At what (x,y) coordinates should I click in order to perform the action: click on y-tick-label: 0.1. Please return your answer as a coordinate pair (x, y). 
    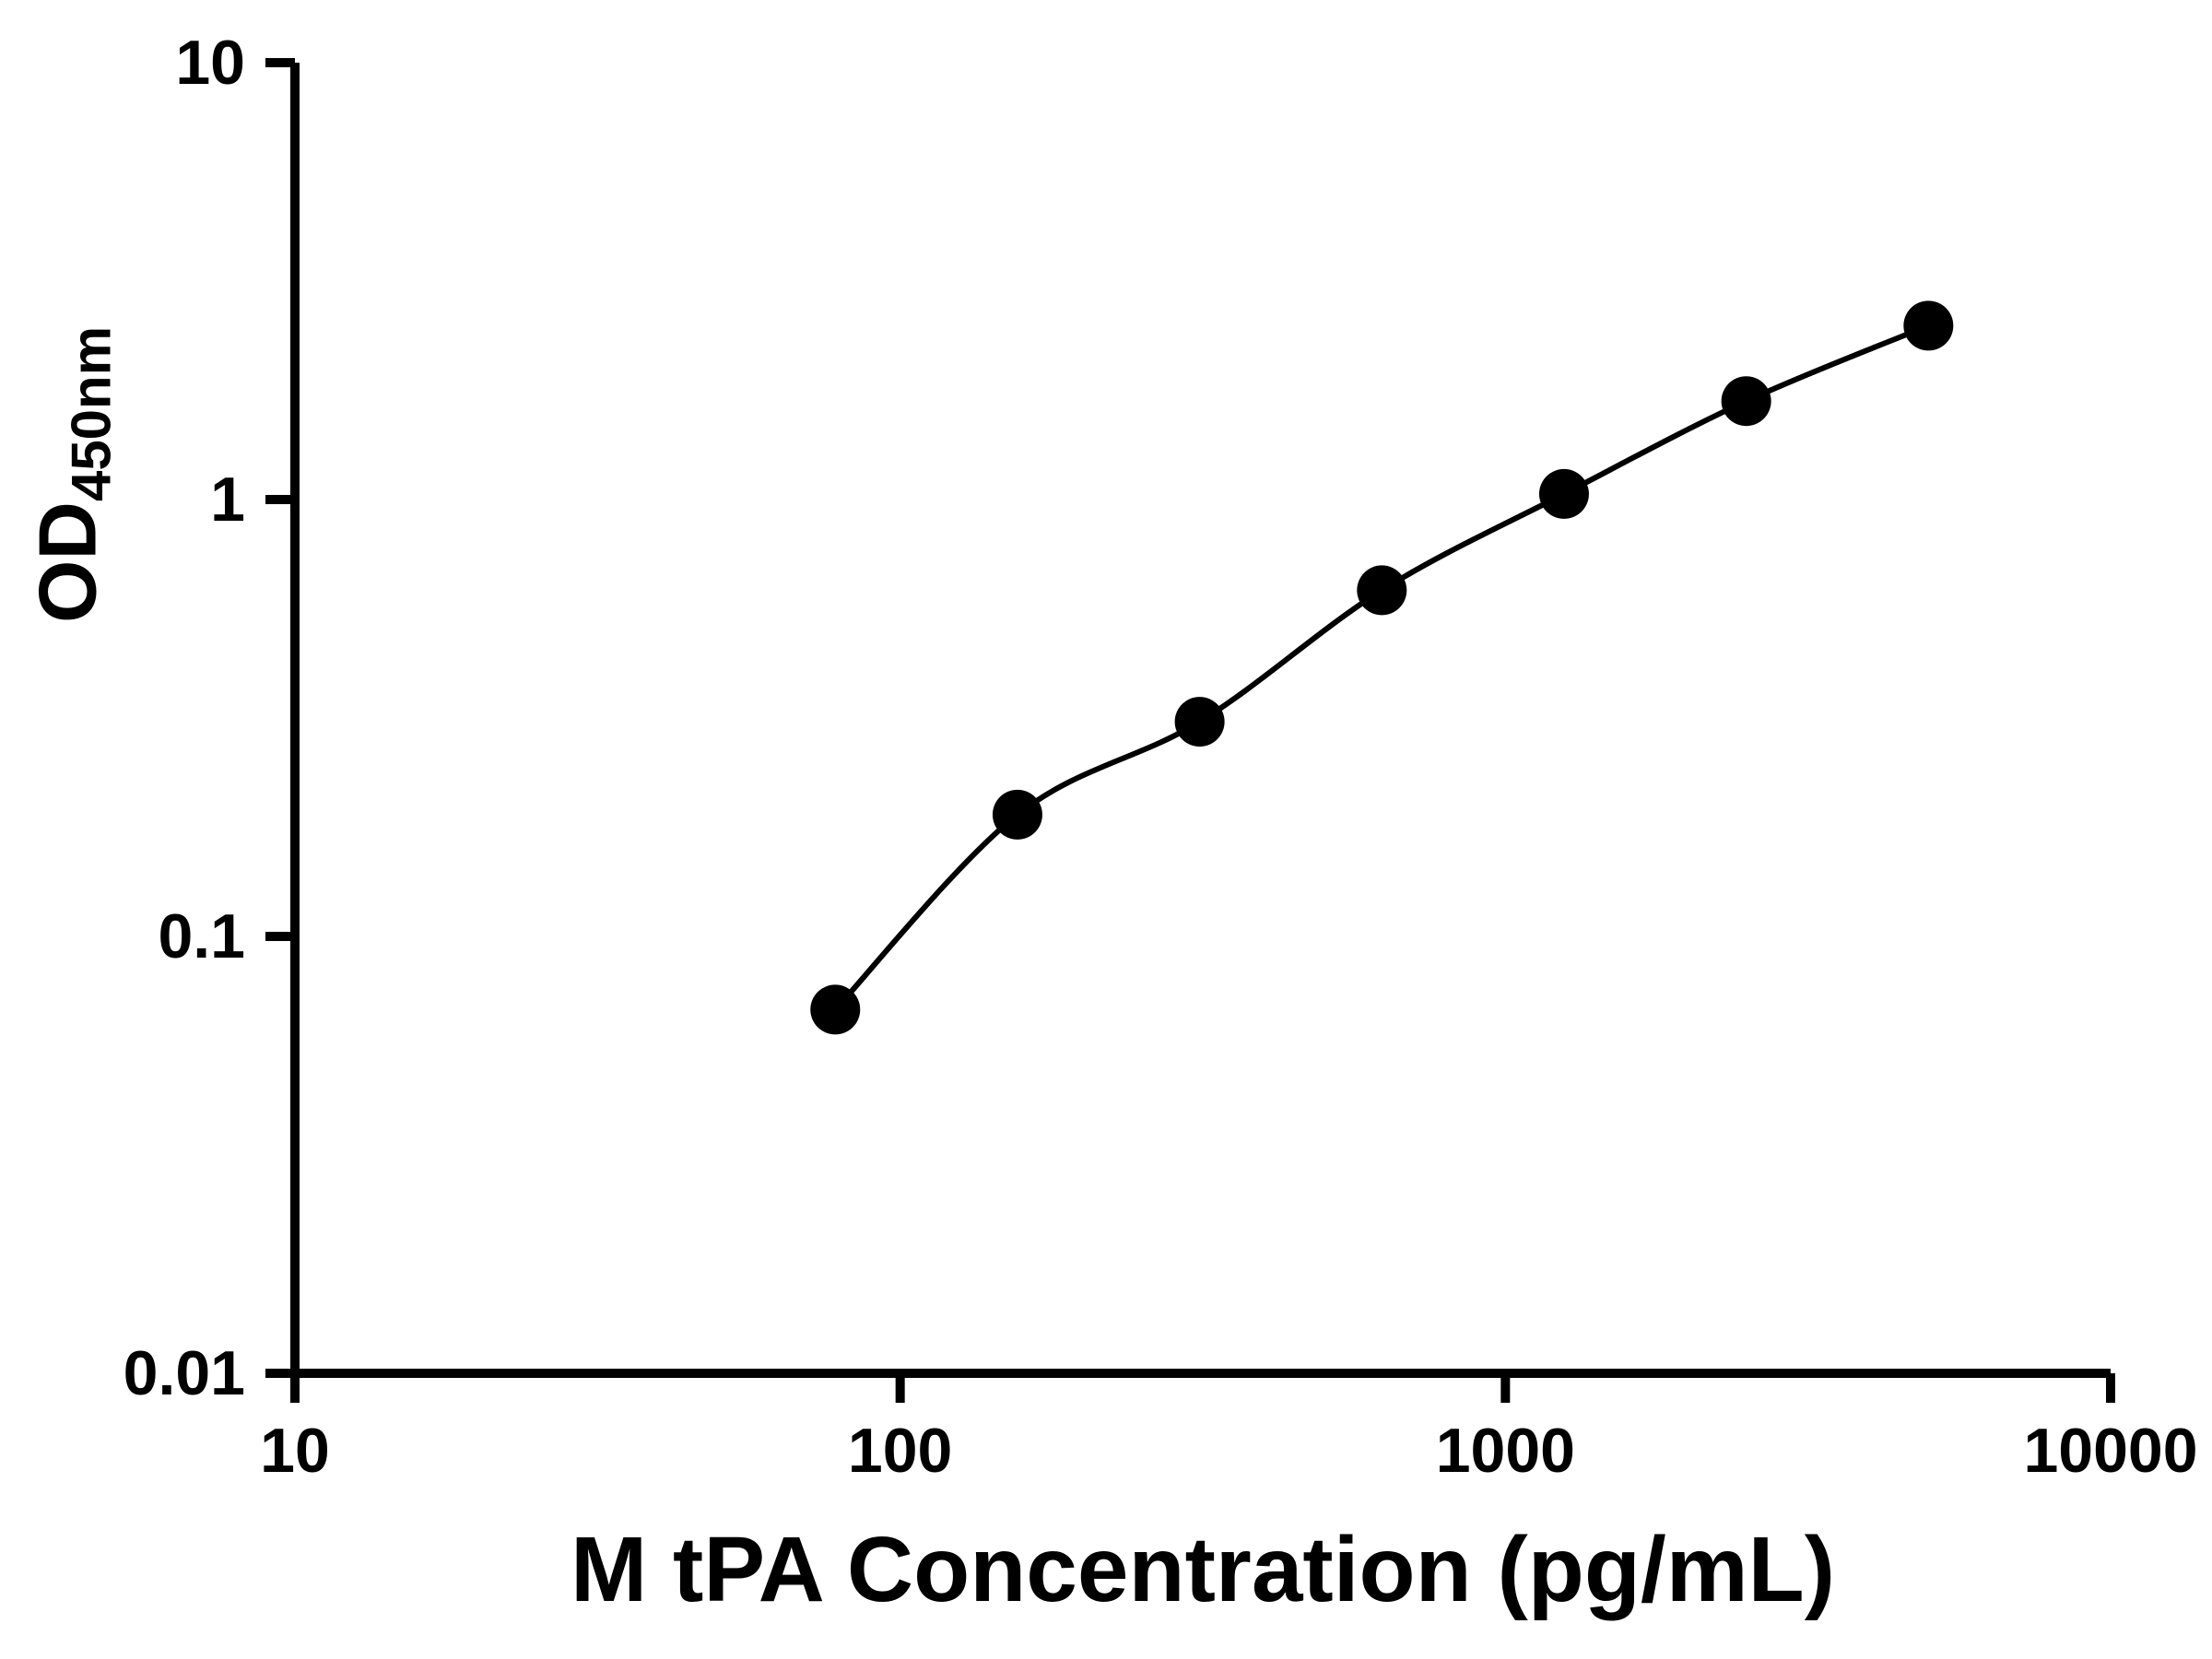
    Looking at the image, I should click on (201, 936).